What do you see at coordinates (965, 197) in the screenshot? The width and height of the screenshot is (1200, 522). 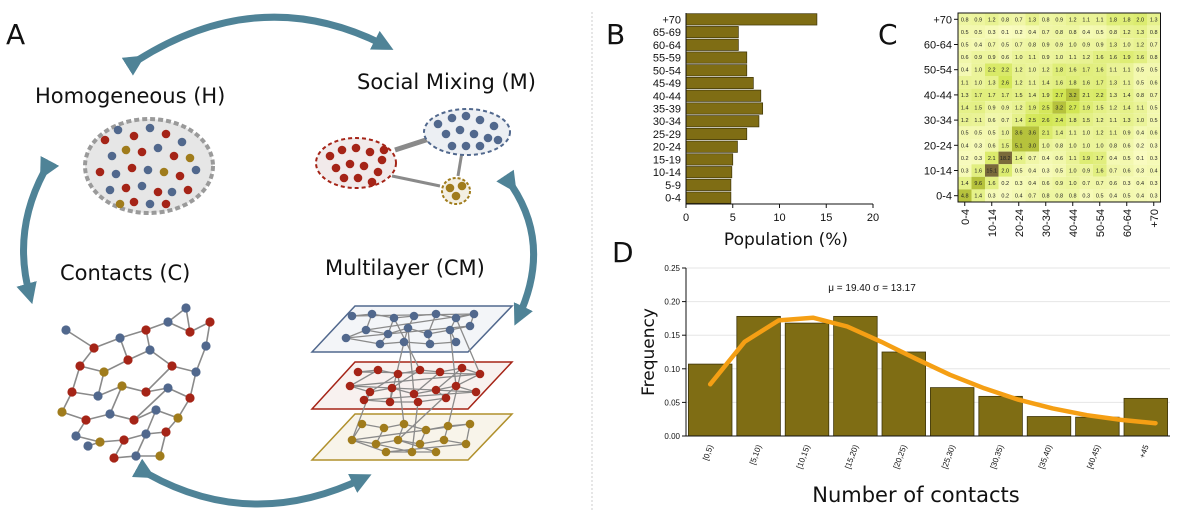 I see `heatmap-cell-value: 4.8` at bounding box center [965, 197].